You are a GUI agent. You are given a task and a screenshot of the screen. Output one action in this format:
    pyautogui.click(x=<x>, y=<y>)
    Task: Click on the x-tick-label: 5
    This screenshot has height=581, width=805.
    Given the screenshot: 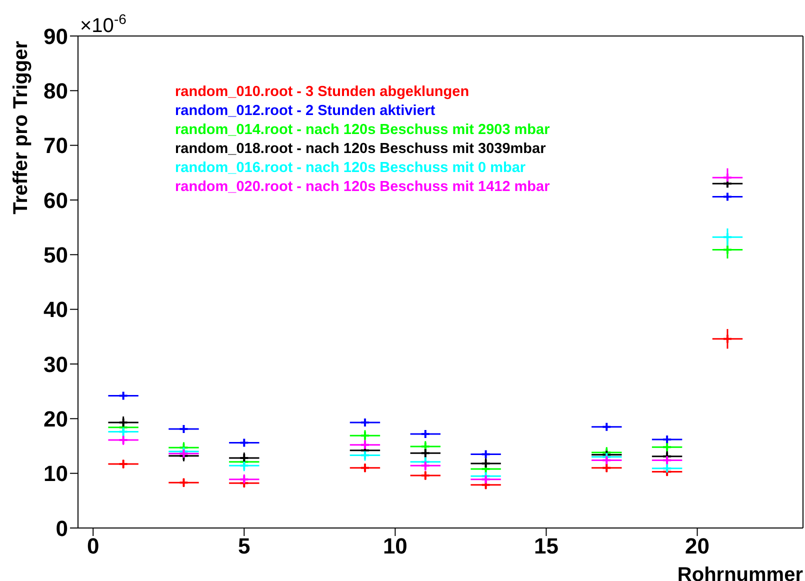 What is the action you would take?
    pyautogui.click(x=244, y=546)
    